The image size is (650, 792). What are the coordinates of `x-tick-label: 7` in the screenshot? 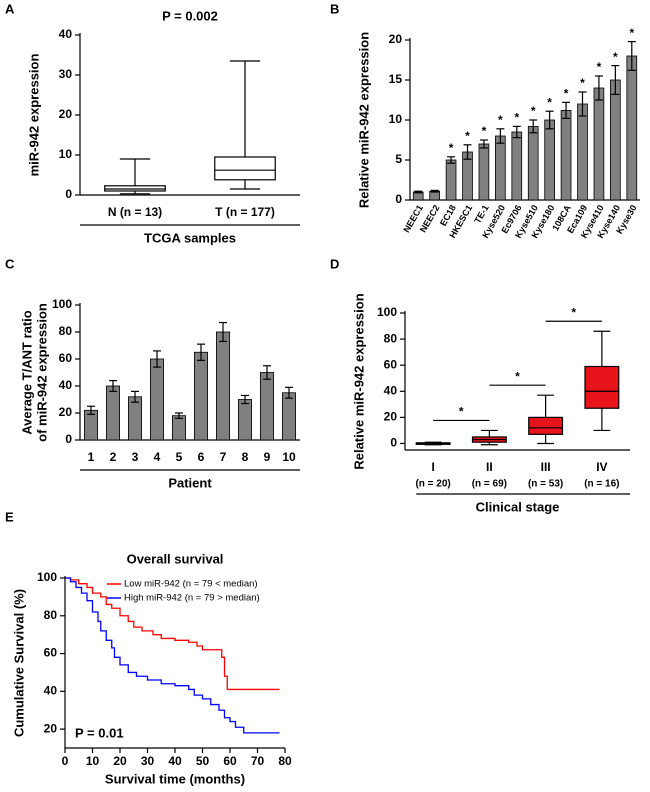 It's located at (223, 457).